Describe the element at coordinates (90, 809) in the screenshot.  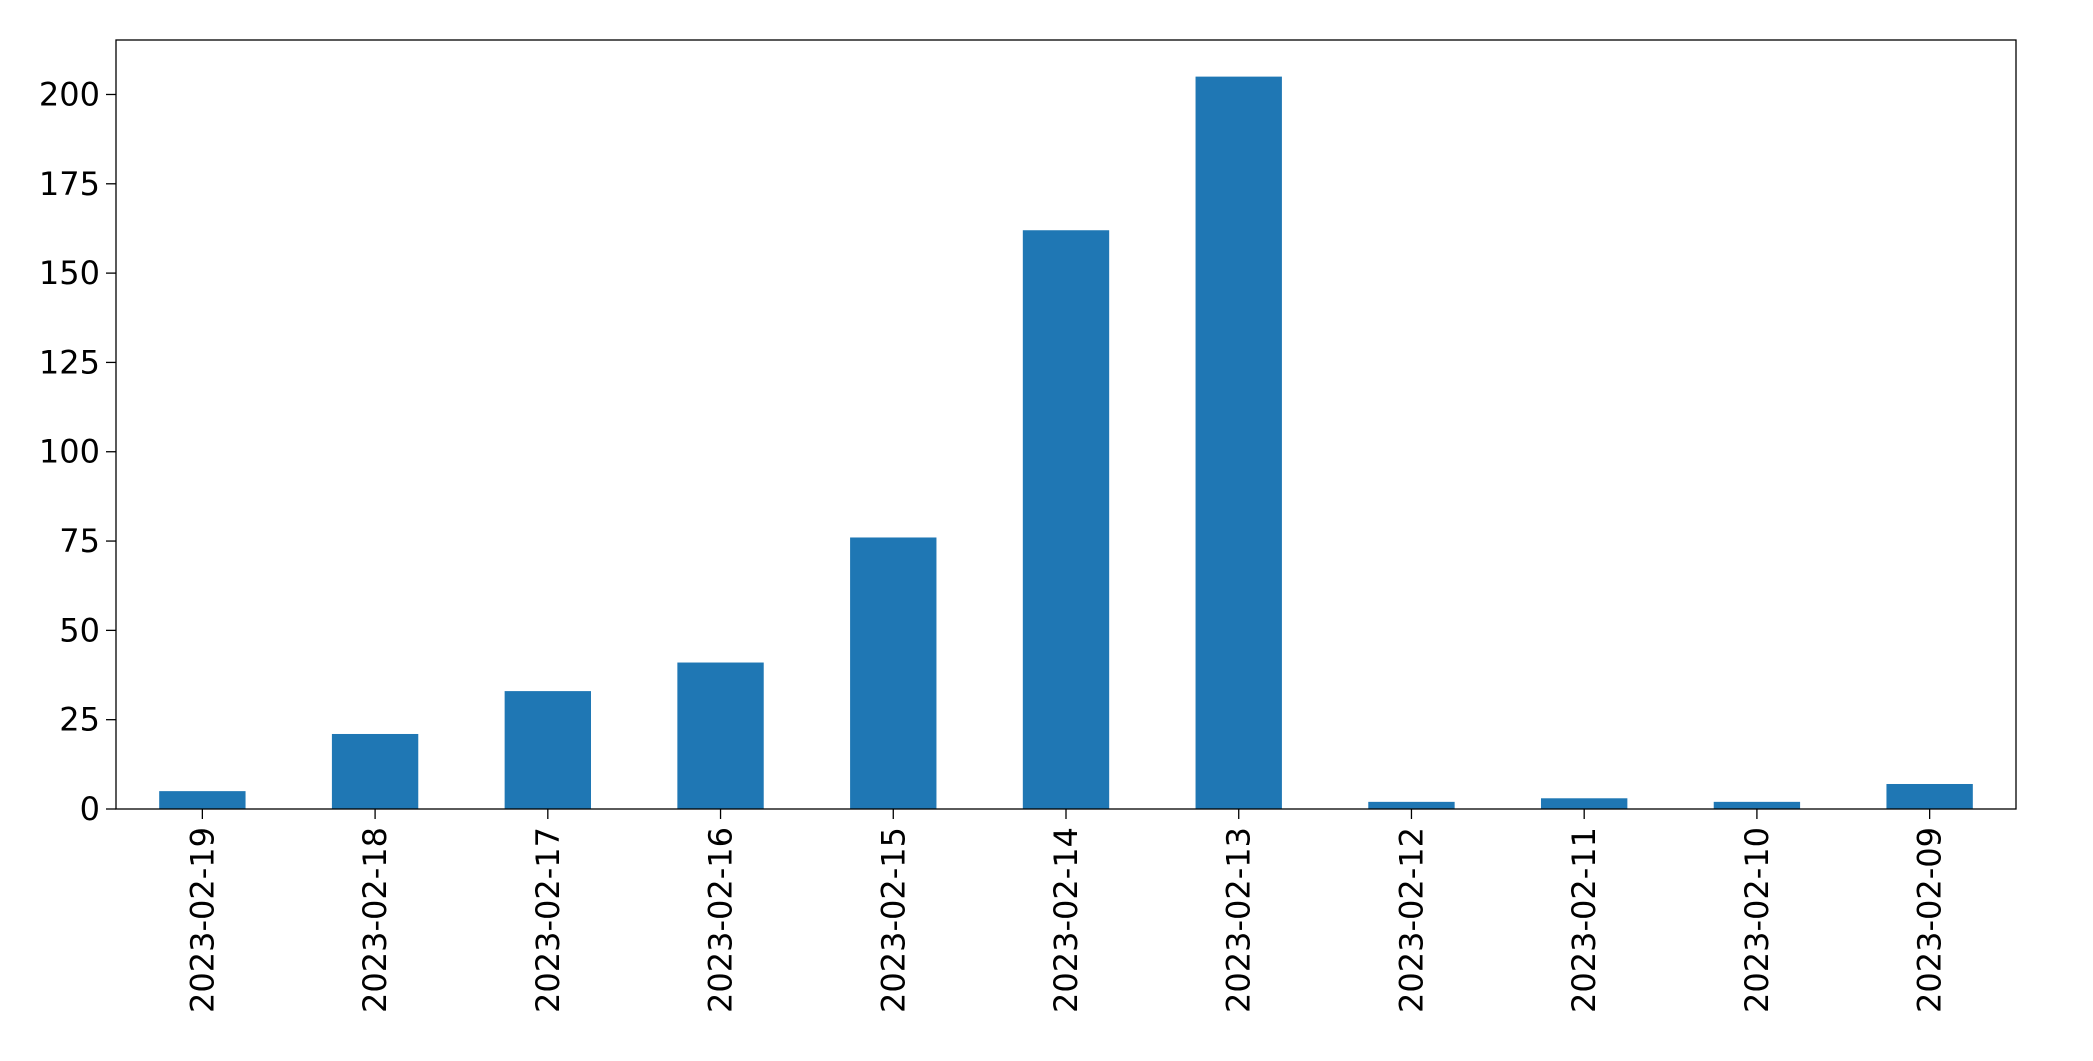
I see `y-tick-label: 0` at that location.